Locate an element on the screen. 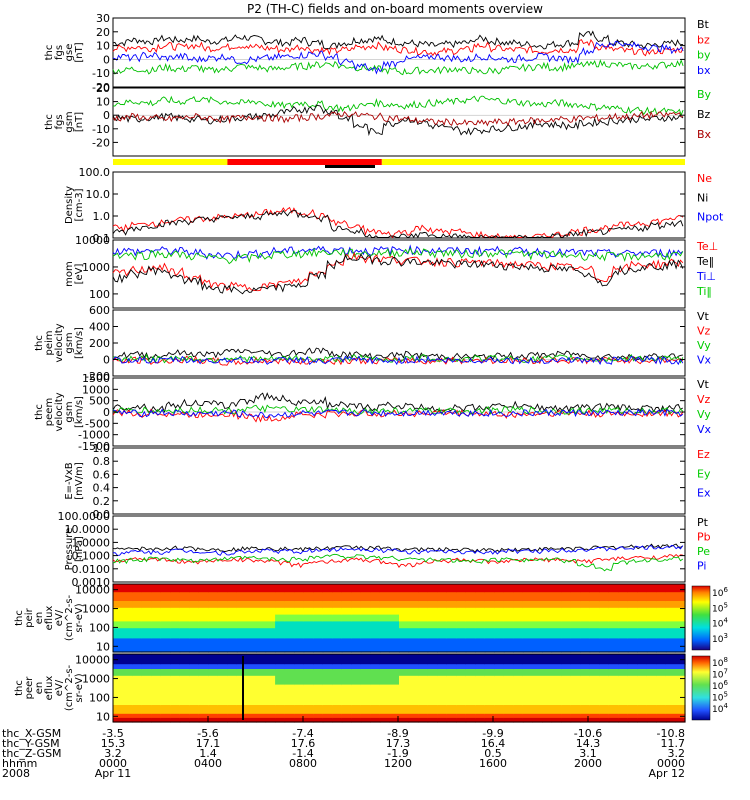 The height and width of the screenshot is (800, 750). y-tick-label: 400 is located at coordinates (99, 327).